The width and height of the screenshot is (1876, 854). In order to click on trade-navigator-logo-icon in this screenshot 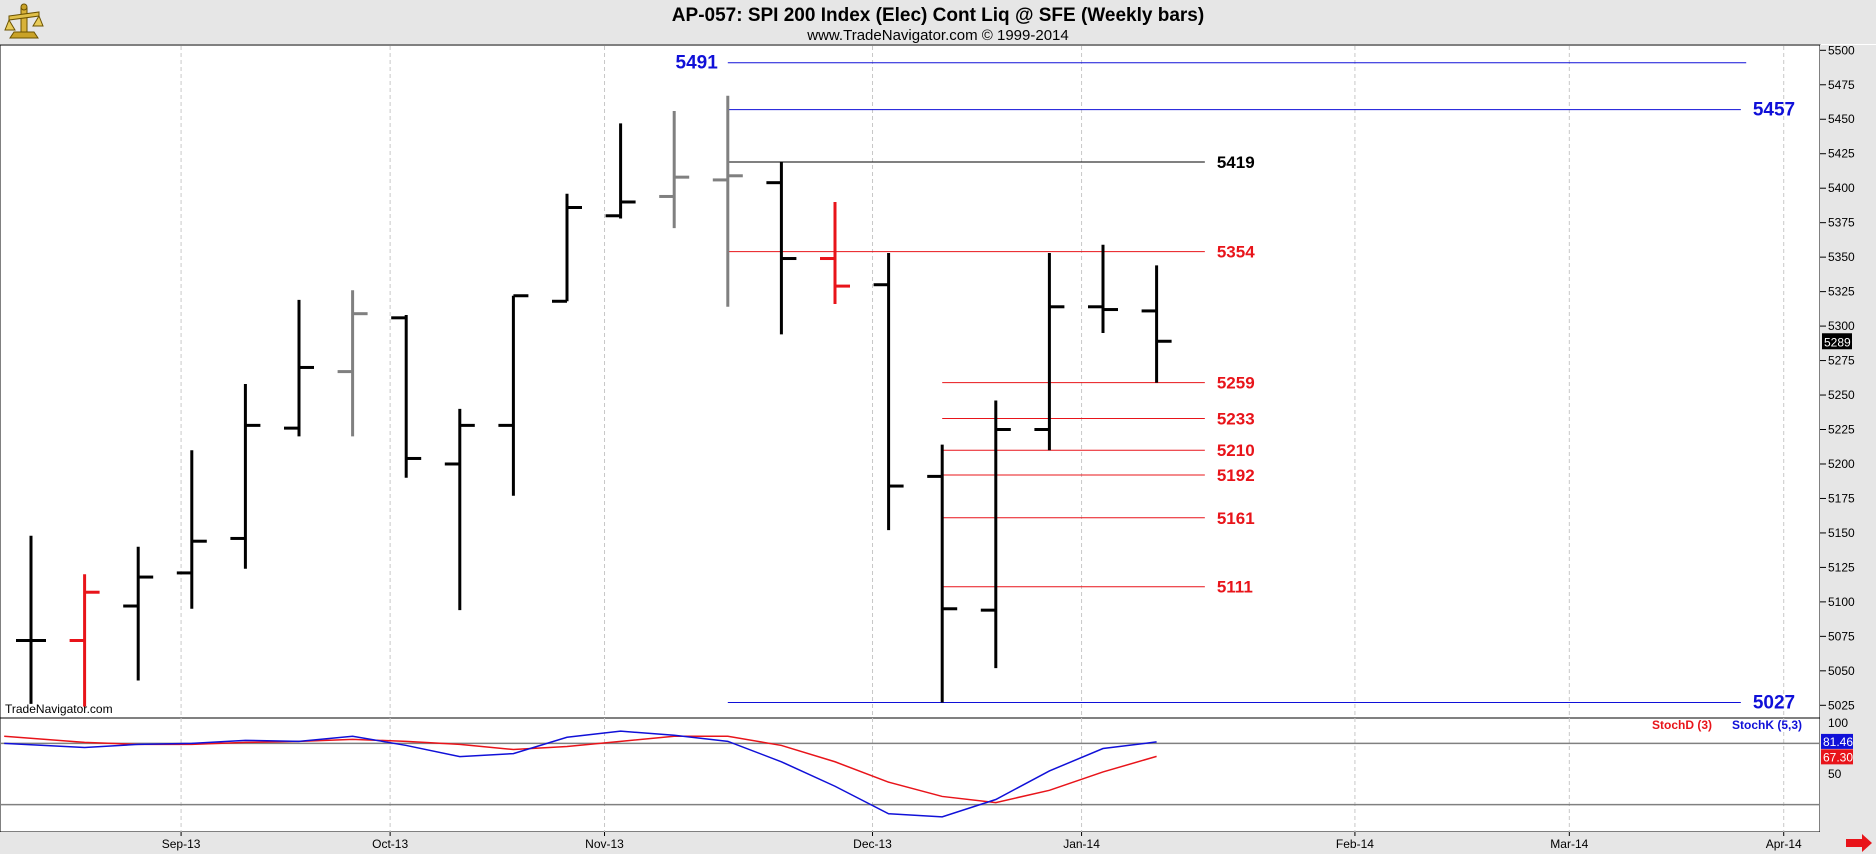, I will do `click(24, 21)`.